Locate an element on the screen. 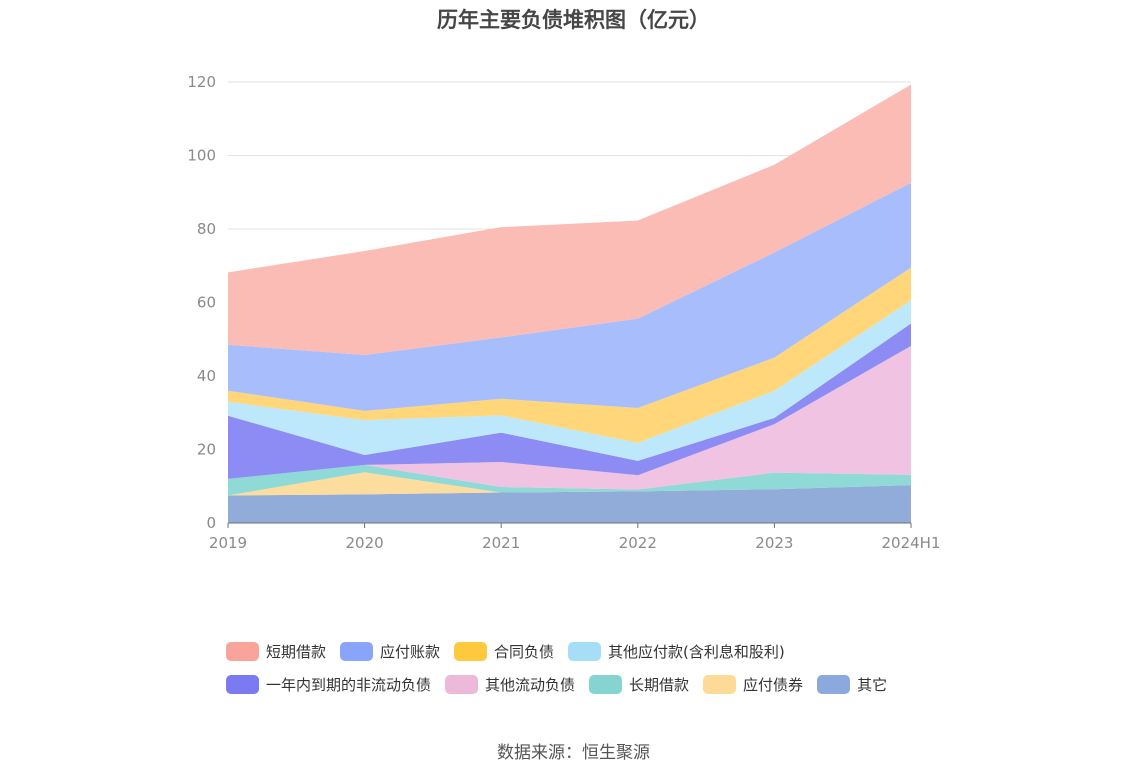 Image resolution: width=1147 pixels, height=776 pixels. legend-label: 一年内到期的非流动负债 is located at coordinates (349, 684).